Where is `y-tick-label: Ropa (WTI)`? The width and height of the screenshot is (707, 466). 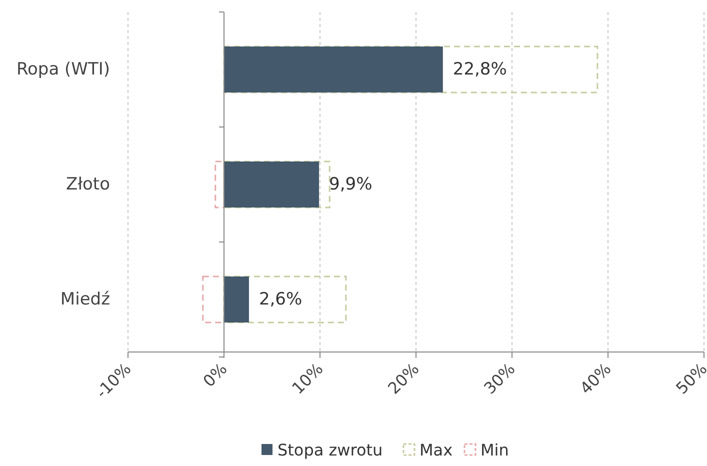
y-tick-label: Ropa (WTI) is located at coordinates (63, 70).